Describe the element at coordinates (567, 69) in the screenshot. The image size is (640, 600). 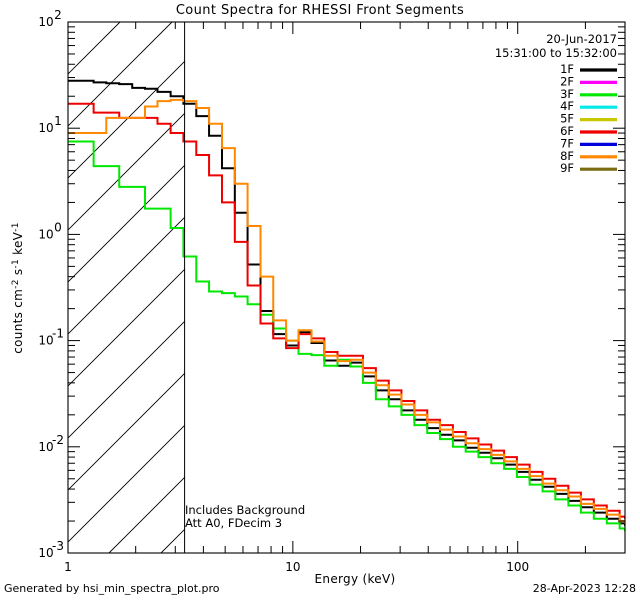
I see `legend-label-1f: 1F` at that location.